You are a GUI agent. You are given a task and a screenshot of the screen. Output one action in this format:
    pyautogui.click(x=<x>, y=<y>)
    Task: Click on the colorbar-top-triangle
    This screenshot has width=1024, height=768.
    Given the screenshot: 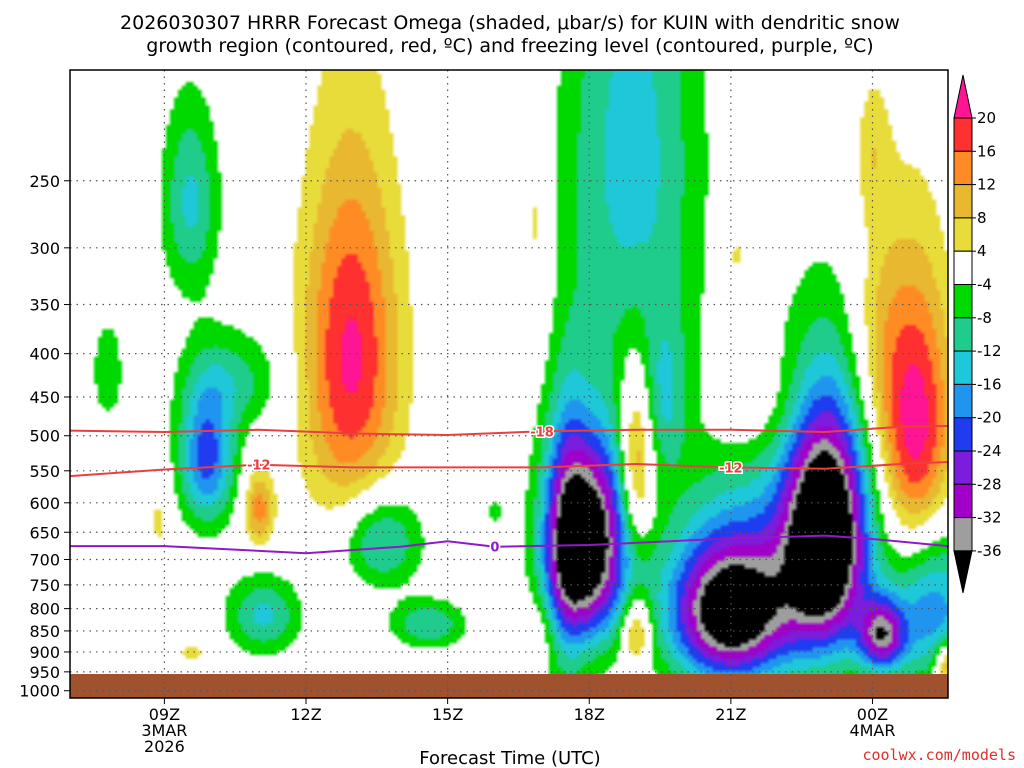 What is the action you would take?
    pyautogui.click(x=963, y=96)
    